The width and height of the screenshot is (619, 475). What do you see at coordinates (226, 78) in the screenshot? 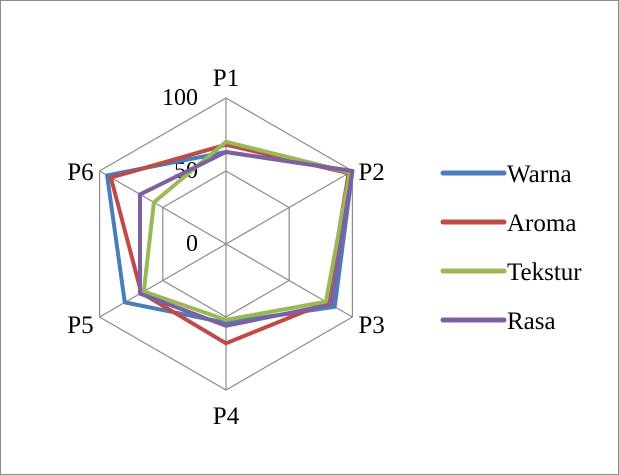
I see `axis-label-p1: P1` at bounding box center [226, 78].